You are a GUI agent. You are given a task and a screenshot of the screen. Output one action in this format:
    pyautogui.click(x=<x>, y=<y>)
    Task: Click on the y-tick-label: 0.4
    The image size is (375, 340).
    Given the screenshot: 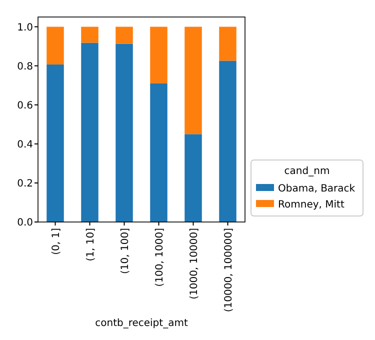 What is the action you would take?
    pyautogui.click(x=25, y=144)
    